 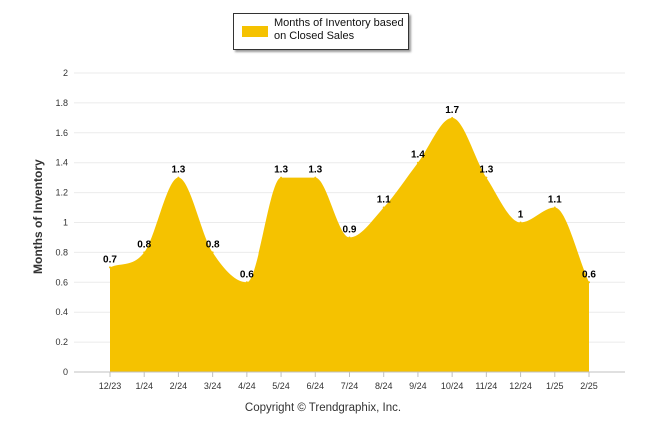 What do you see at coordinates (323, 408) in the screenshot?
I see `copyright-text: Copyright © Trendgraphix, Inc.` at bounding box center [323, 408].